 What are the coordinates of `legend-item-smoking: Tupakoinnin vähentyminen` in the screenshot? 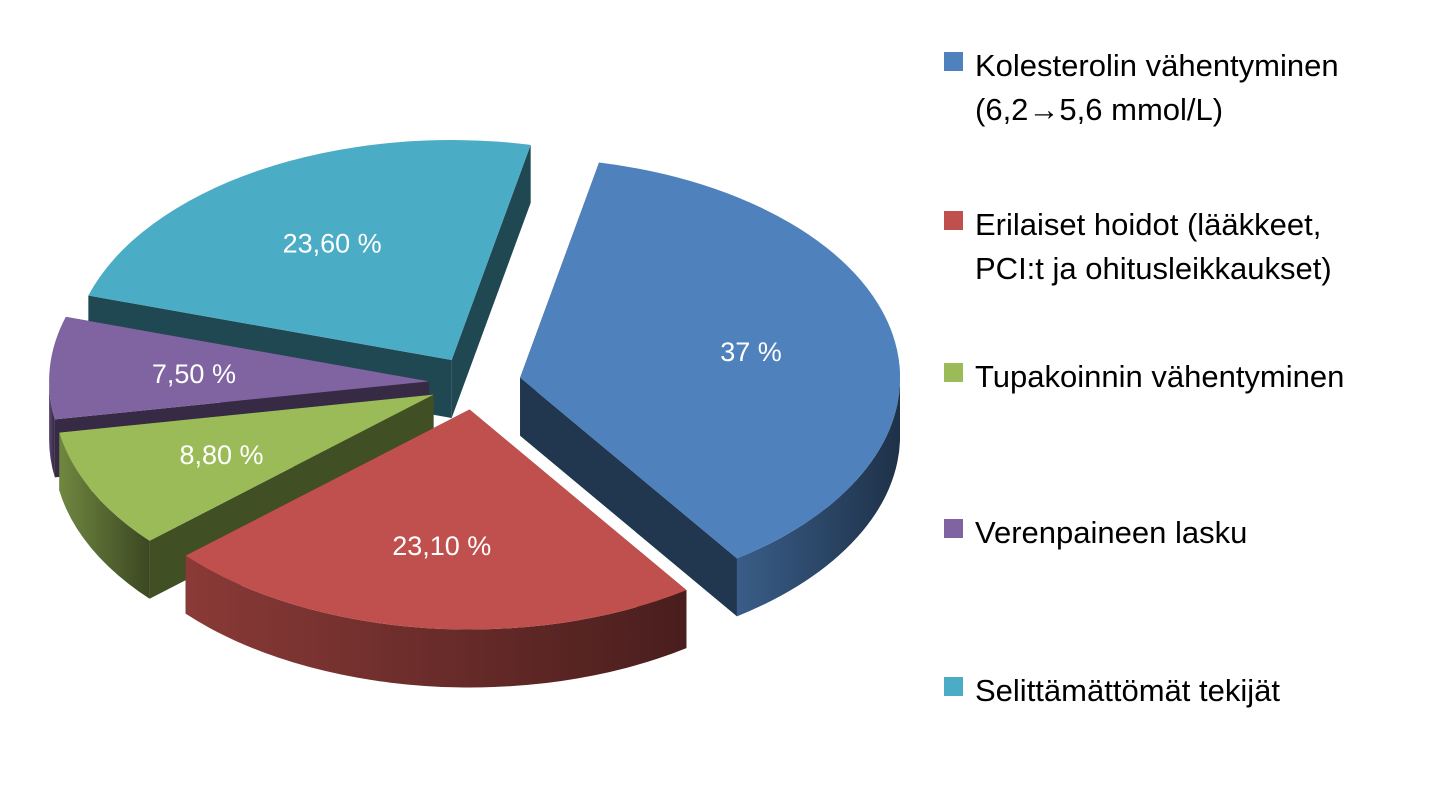 It's located at (1144, 377).